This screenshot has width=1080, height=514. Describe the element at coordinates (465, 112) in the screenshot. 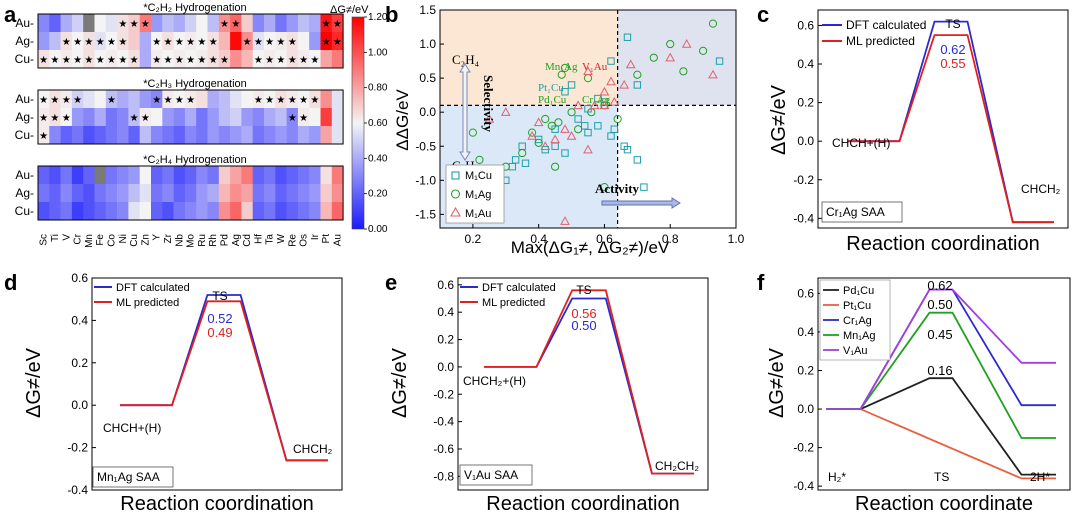

I see `selectivity-arrow` at that location.